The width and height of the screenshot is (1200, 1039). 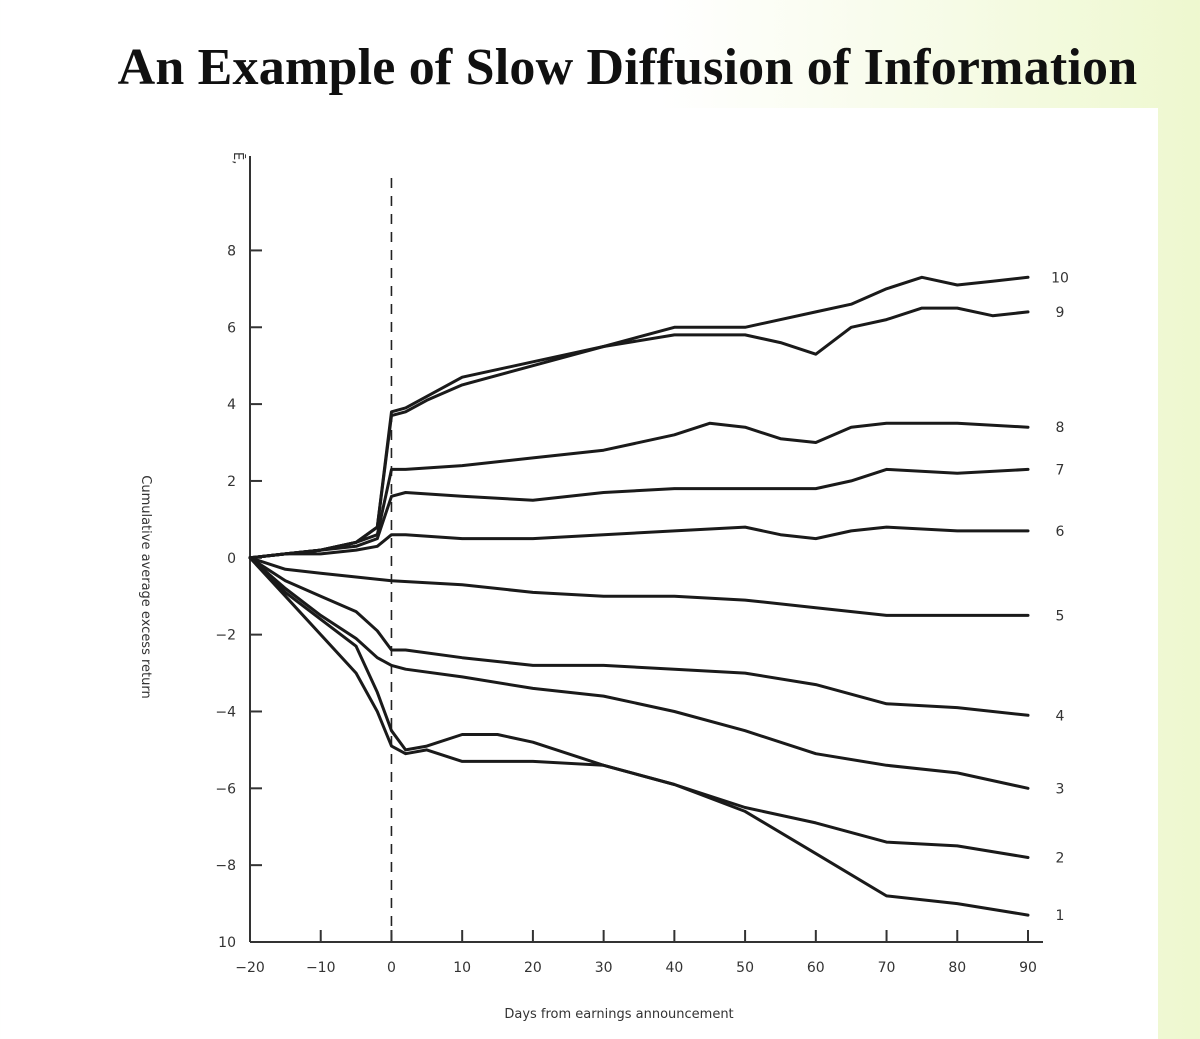 I want to click on y-tick-label: −6, so click(x=225, y=789).